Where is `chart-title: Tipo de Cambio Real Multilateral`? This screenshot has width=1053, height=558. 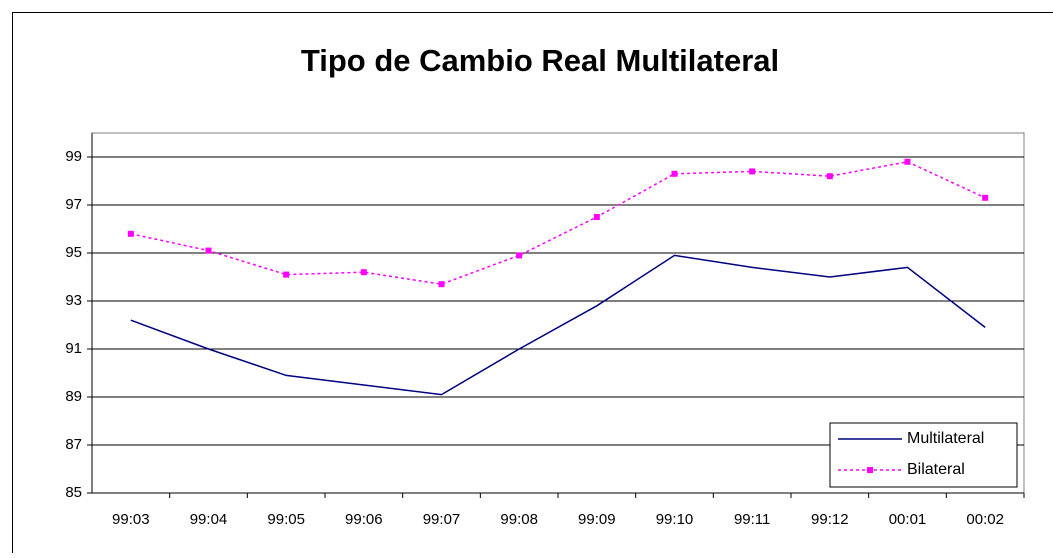 chart-title: Tipo de Cambio Real Multilateral is located at coordinates (540, 60).